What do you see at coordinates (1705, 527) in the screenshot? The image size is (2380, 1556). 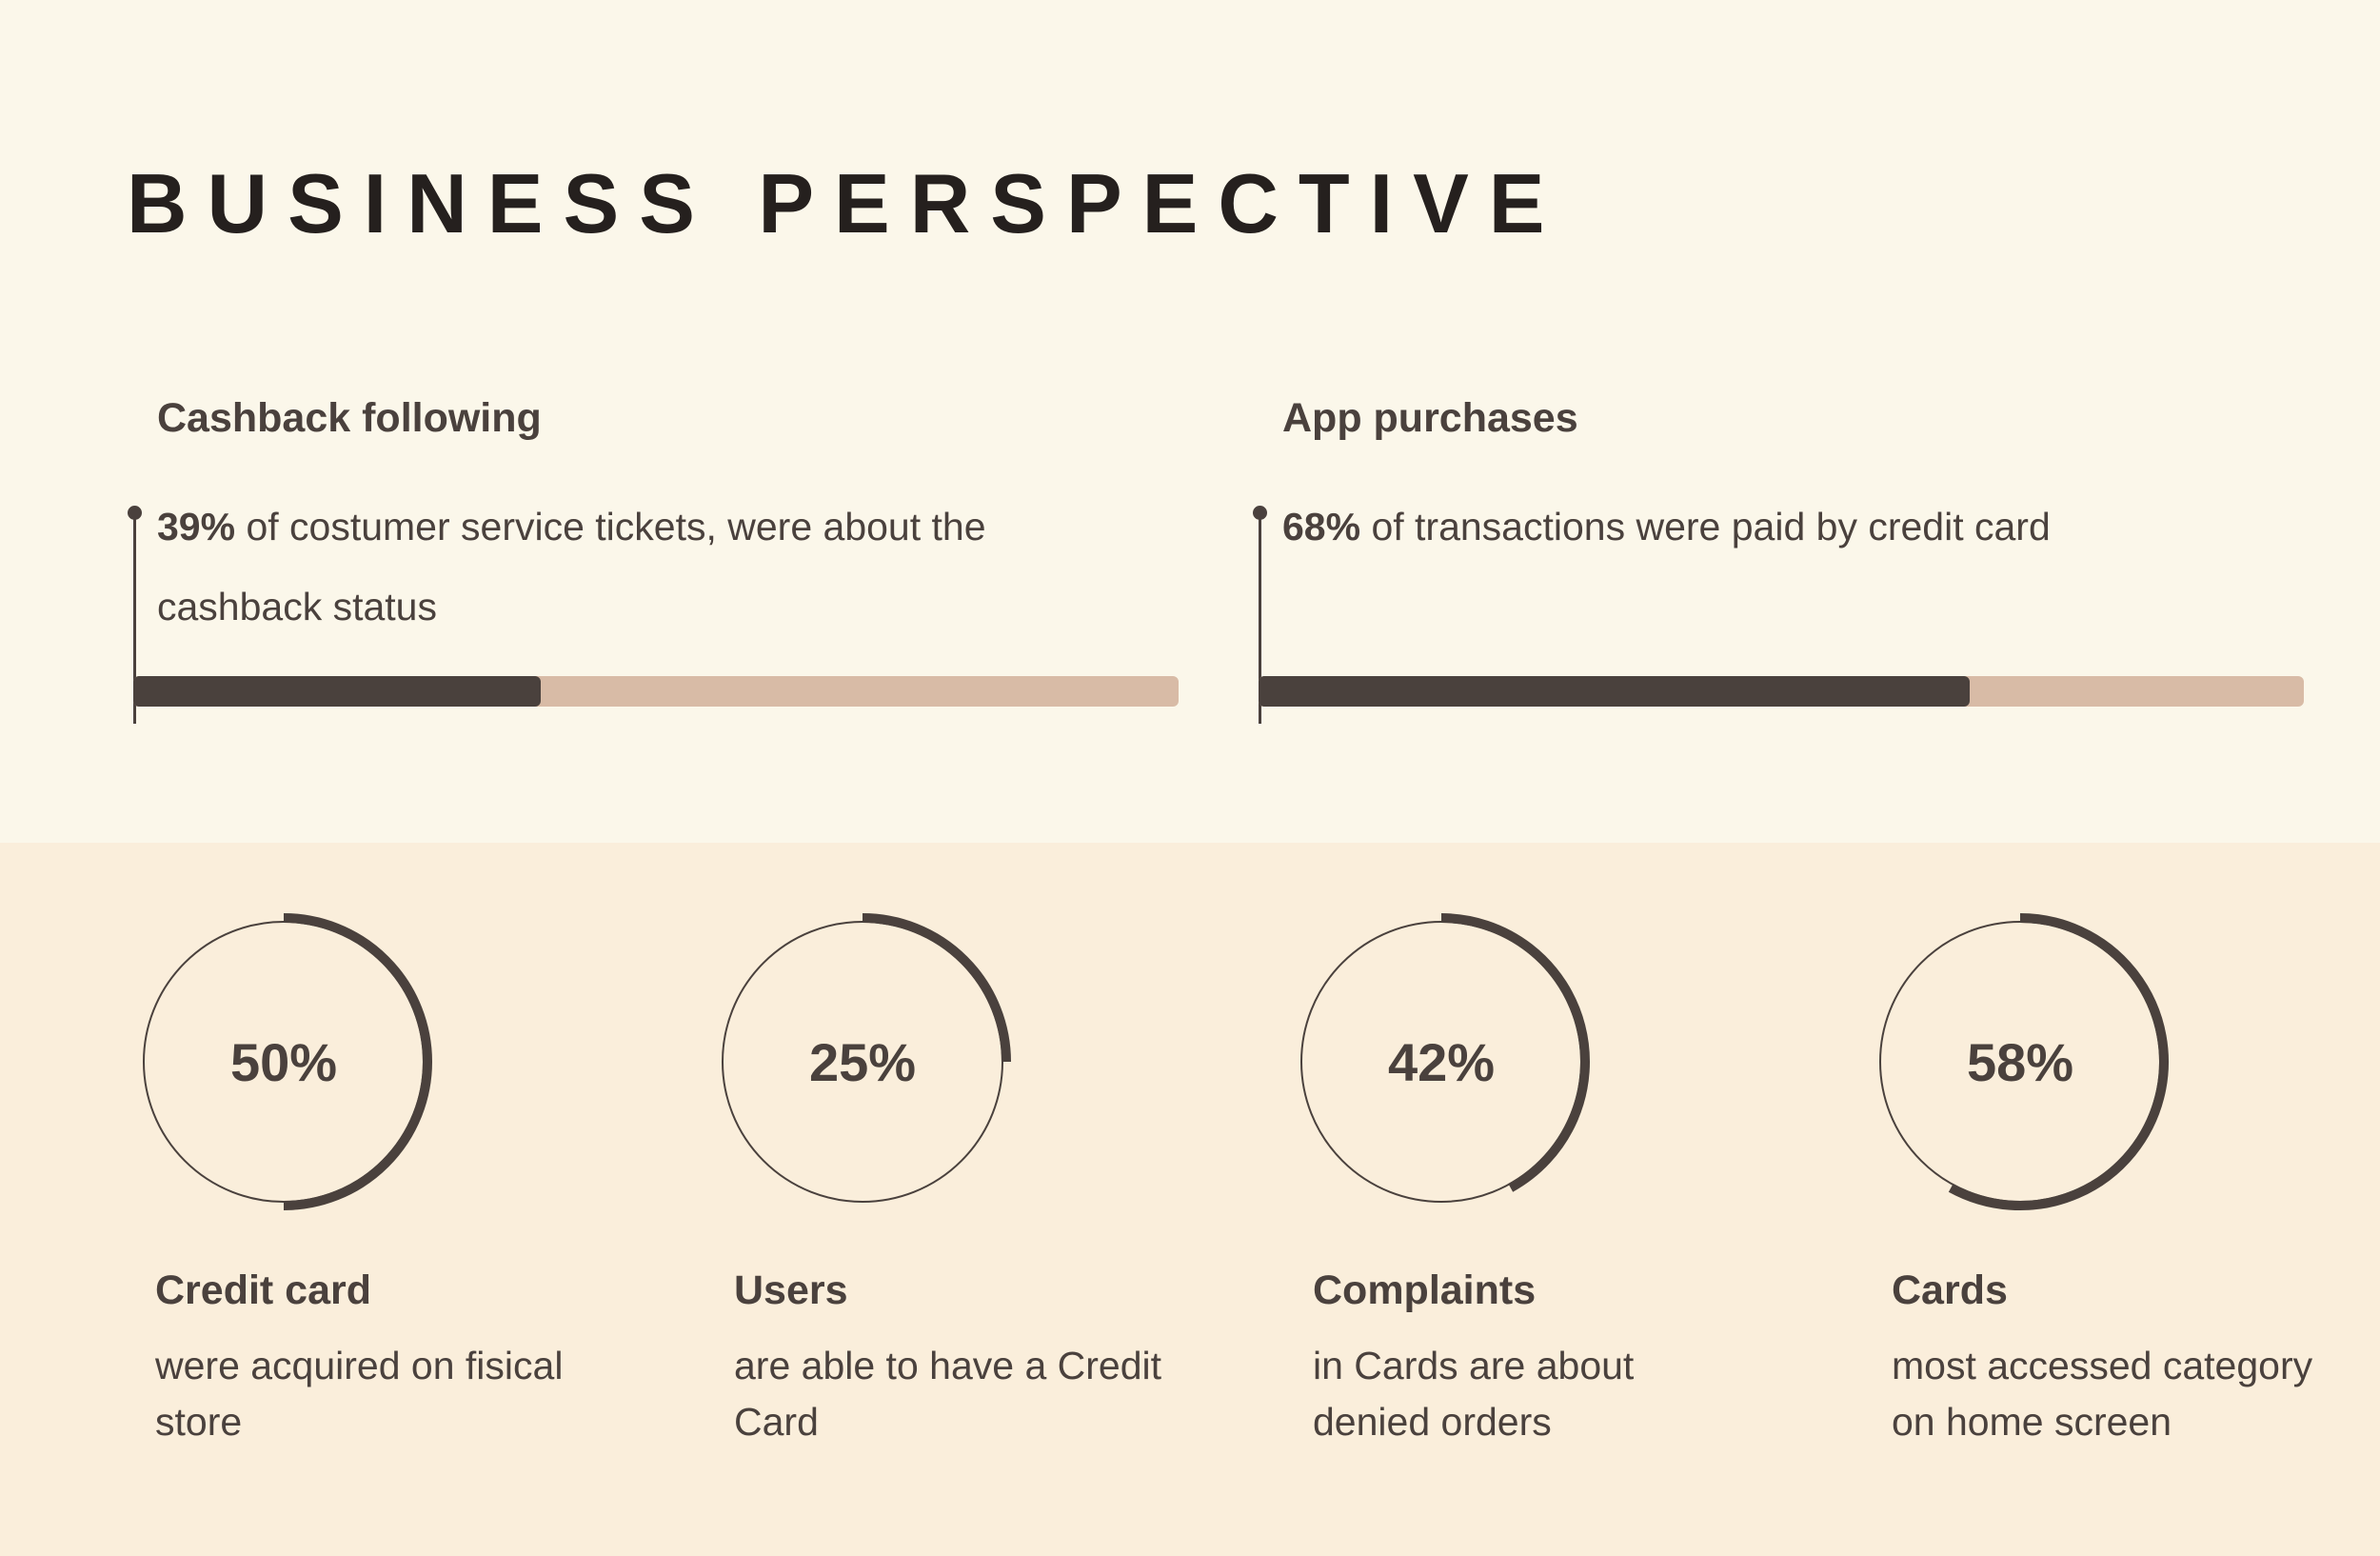 I see `stat-text: of transactions were paid by credit card` at bounding box center [1705, 527].